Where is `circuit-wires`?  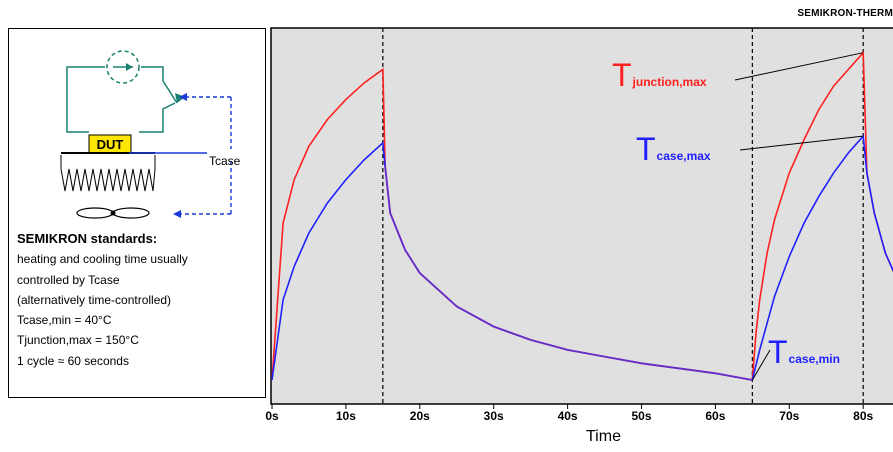
circuit-wires is located at coordinates (121, 99).